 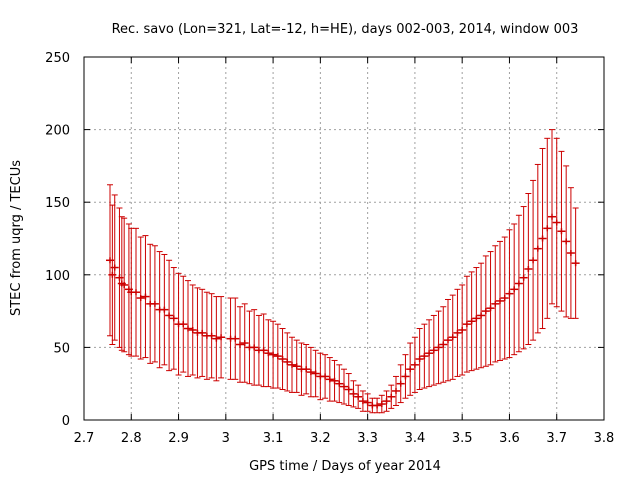 What do you see at coordinates (273, 438) in the screenshot?
I see `x-tick-label: 3.1` at bounding box center [273, 438].